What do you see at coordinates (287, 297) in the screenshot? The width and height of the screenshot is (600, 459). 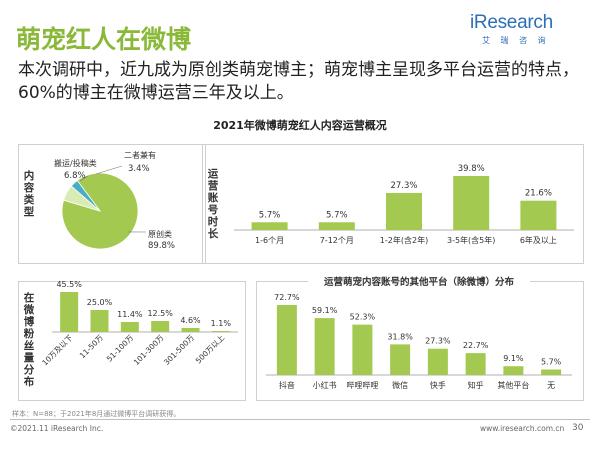 I see `bar-value-label: 72.7%` at bounding box center [287, 297].